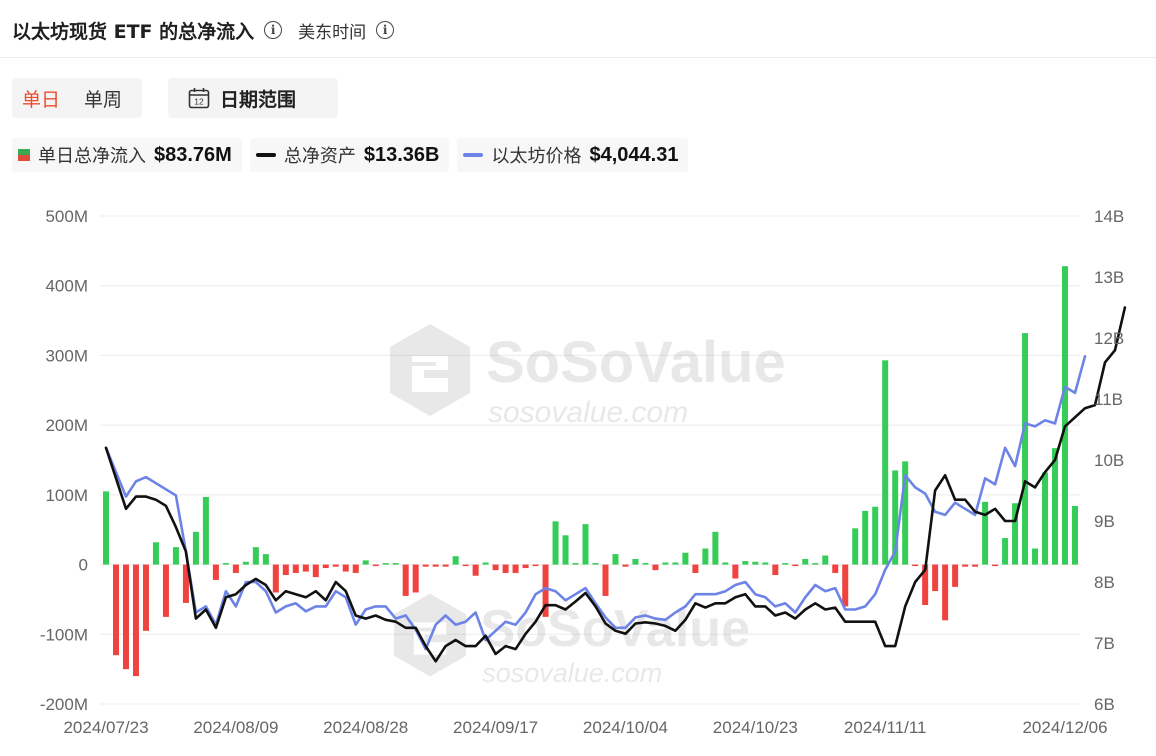 The width and height of the screenshot is (1156, 756). What do you see at coordinates (64, 634) in the screenshot?
I see `y-tick-left: -100M` at bounding box center [64, 634].